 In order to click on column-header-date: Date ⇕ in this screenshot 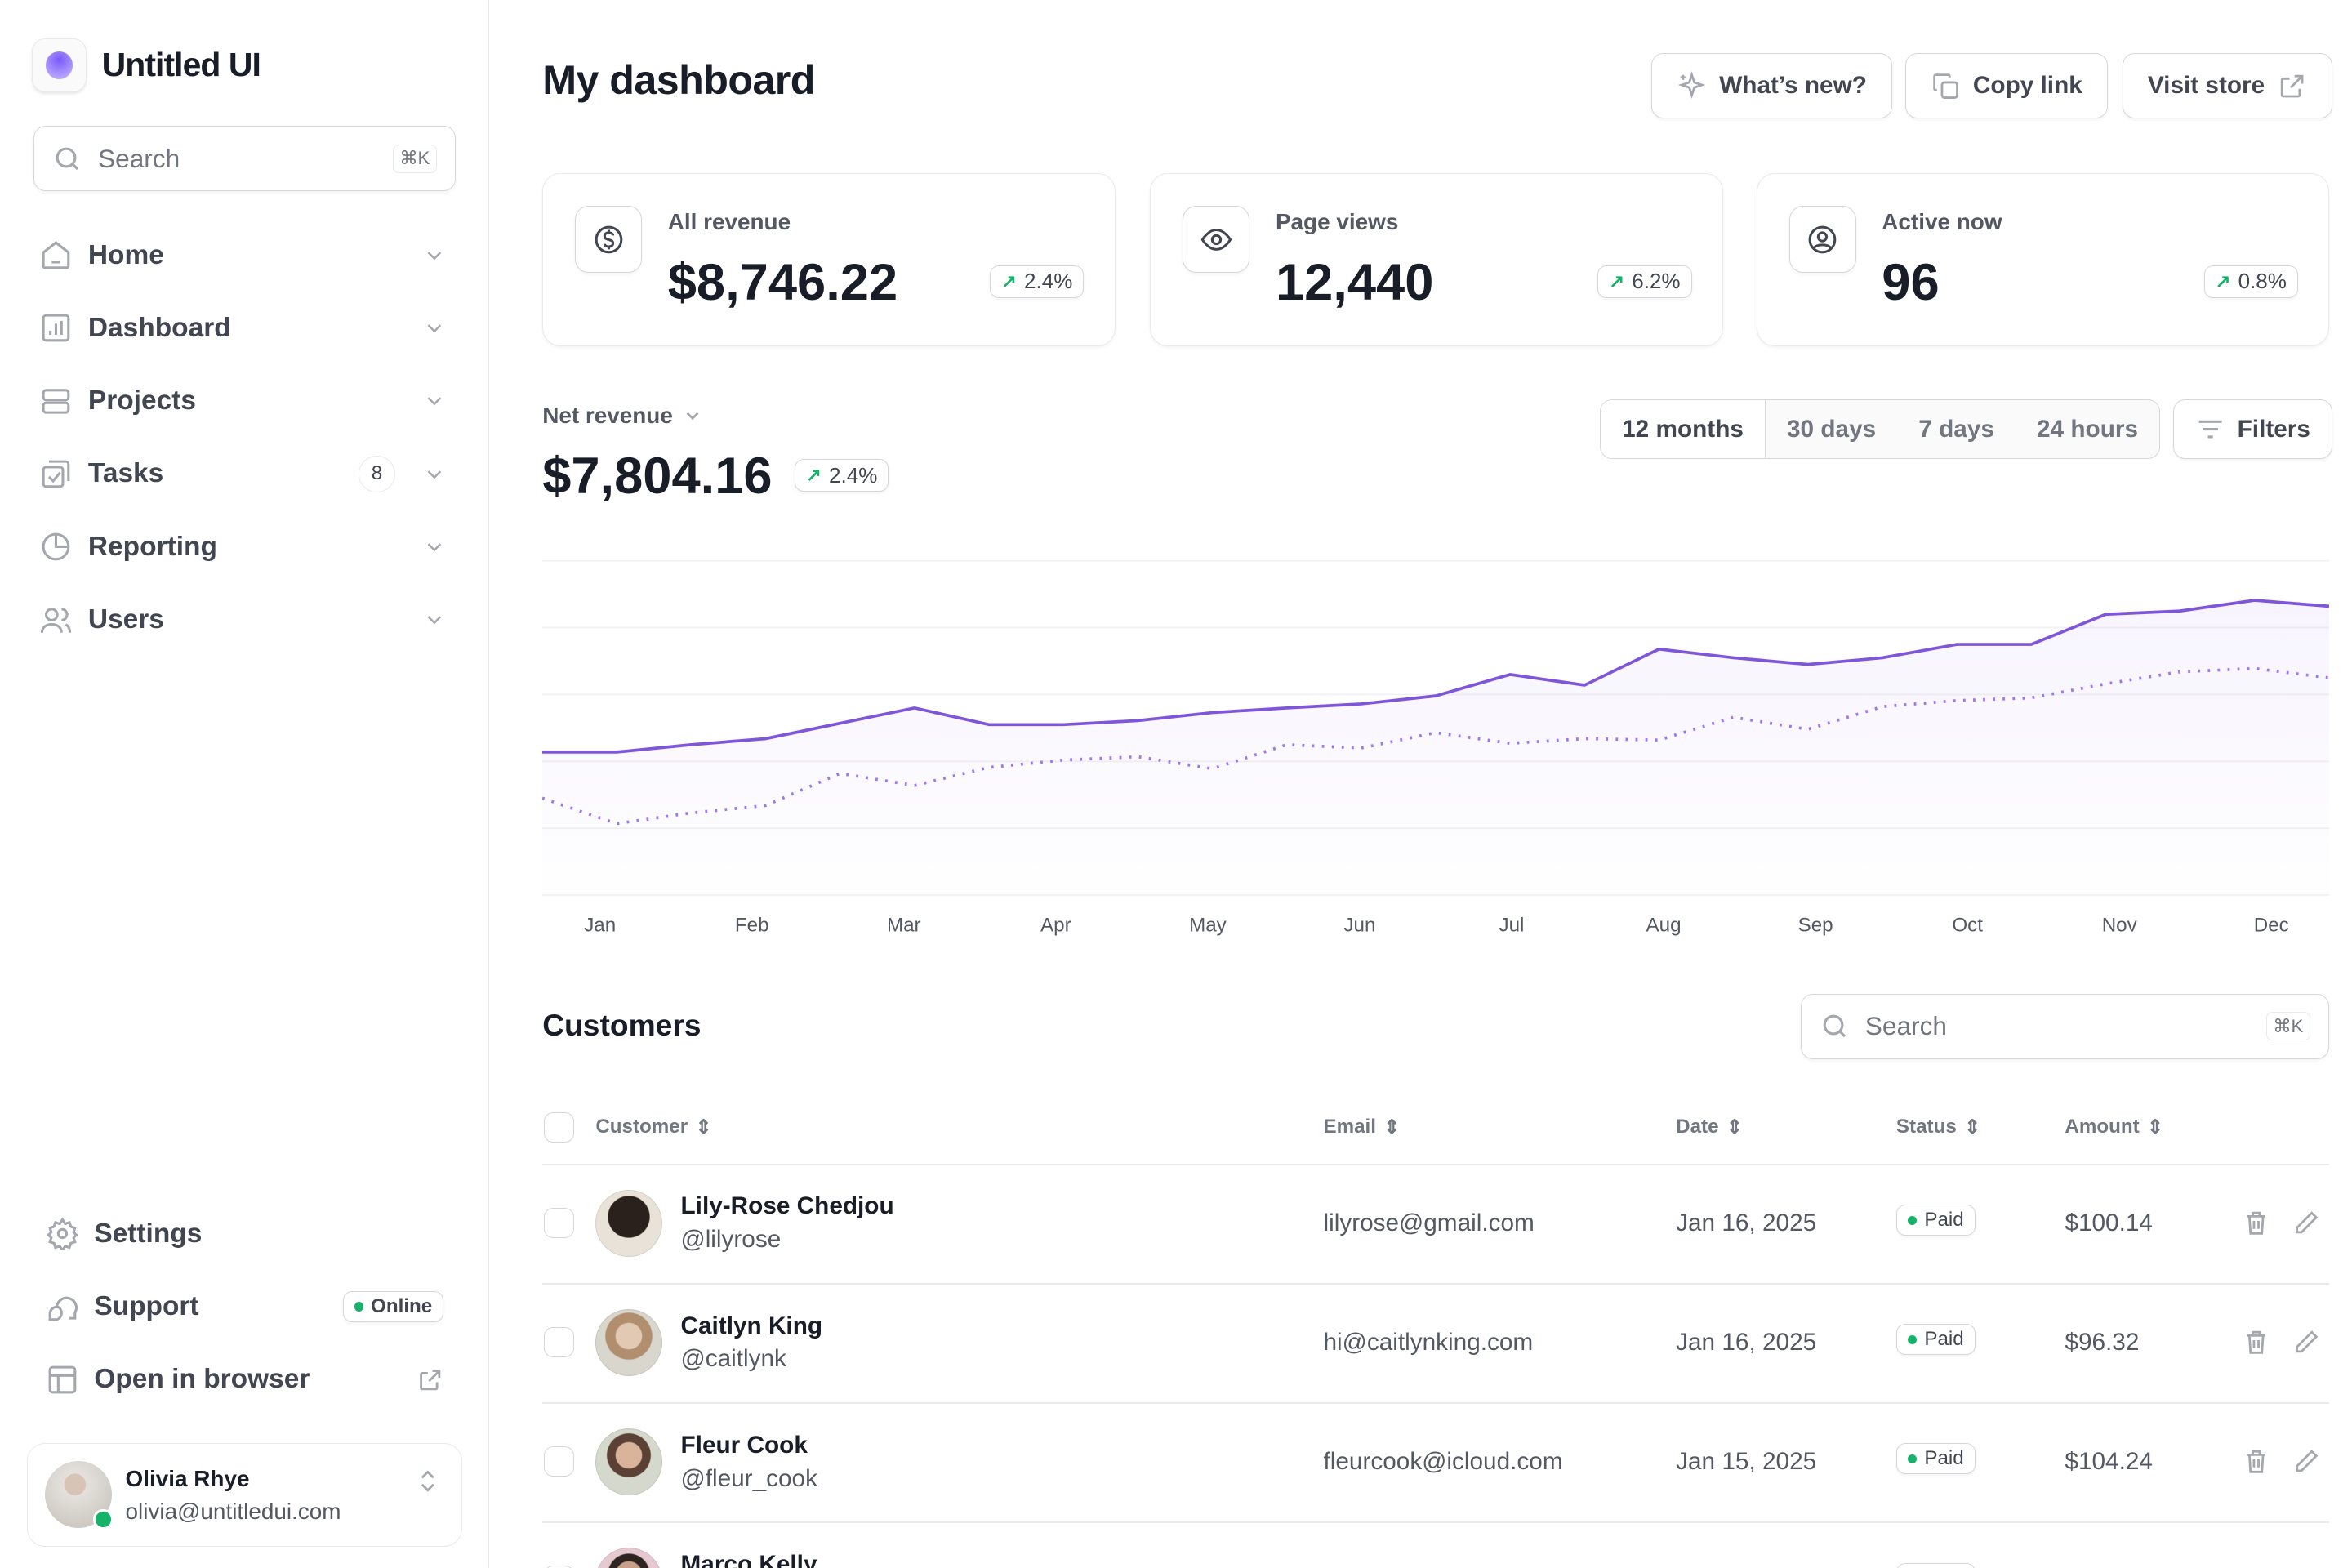, I will do `click(1709, 1127)`.